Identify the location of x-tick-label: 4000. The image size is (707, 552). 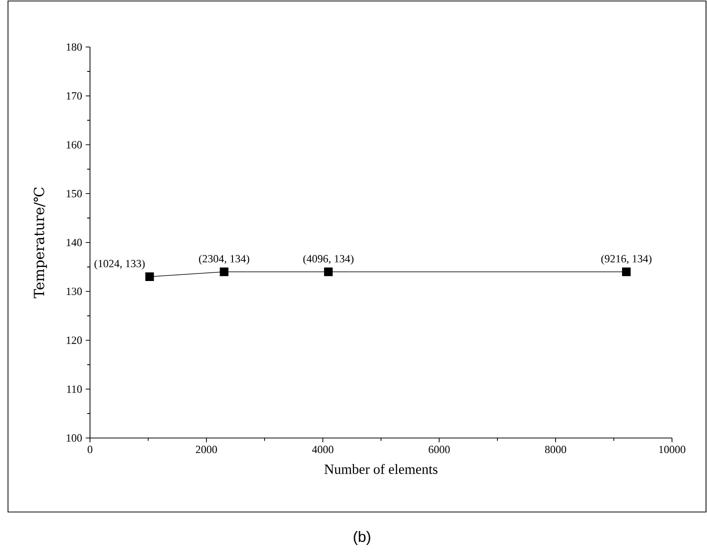
(323, 450).